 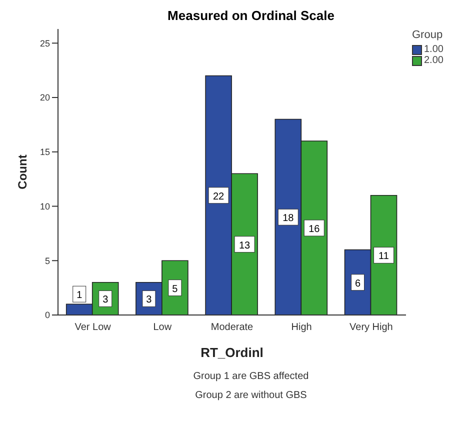 I want to click on x-tick-label: Ver Low, so click(x=93, y=328).